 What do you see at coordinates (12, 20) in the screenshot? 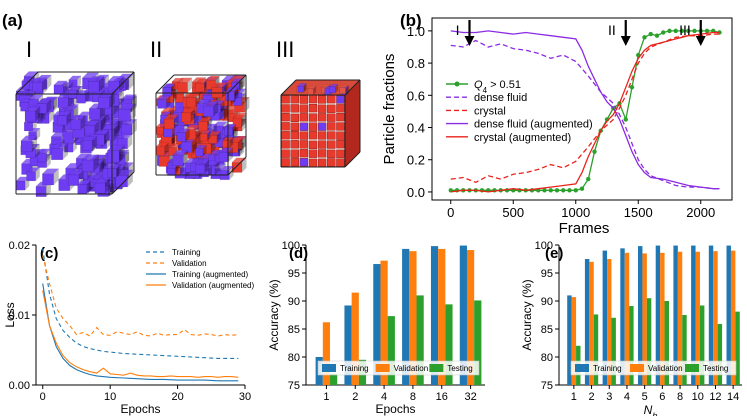
I see `panel-a-label: (a)` at bounding box center [12, 20].